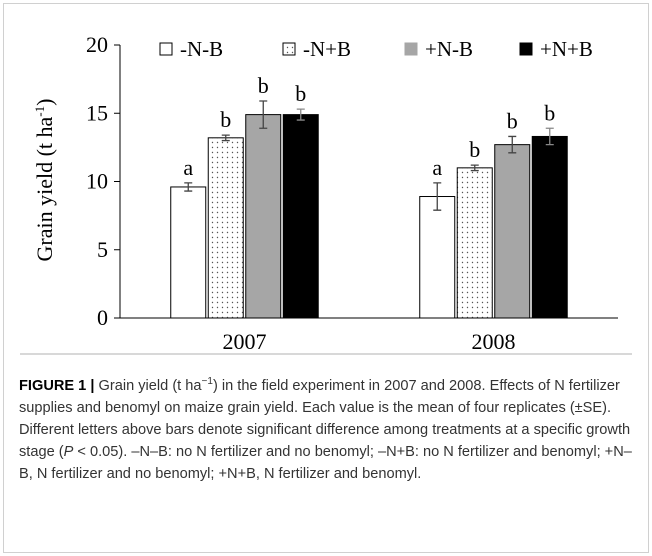  Describe the element at coordinates (245, 341) in the screenshot. I see `x-tick-label: 2007` at that location.